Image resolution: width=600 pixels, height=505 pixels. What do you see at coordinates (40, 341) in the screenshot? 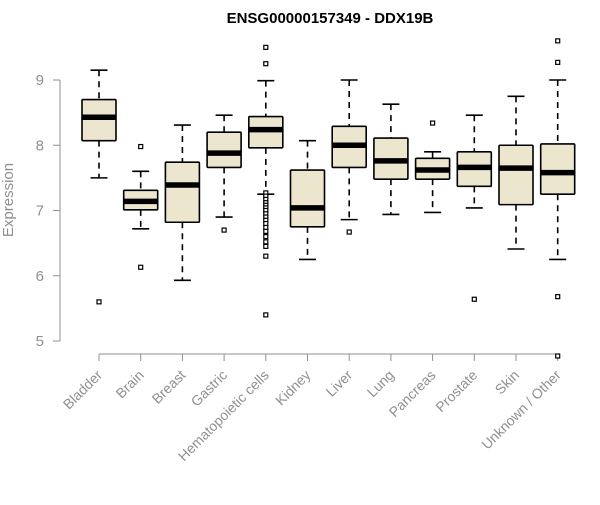
I see `y-tick-label: 5` at bounding box center [40, 341].